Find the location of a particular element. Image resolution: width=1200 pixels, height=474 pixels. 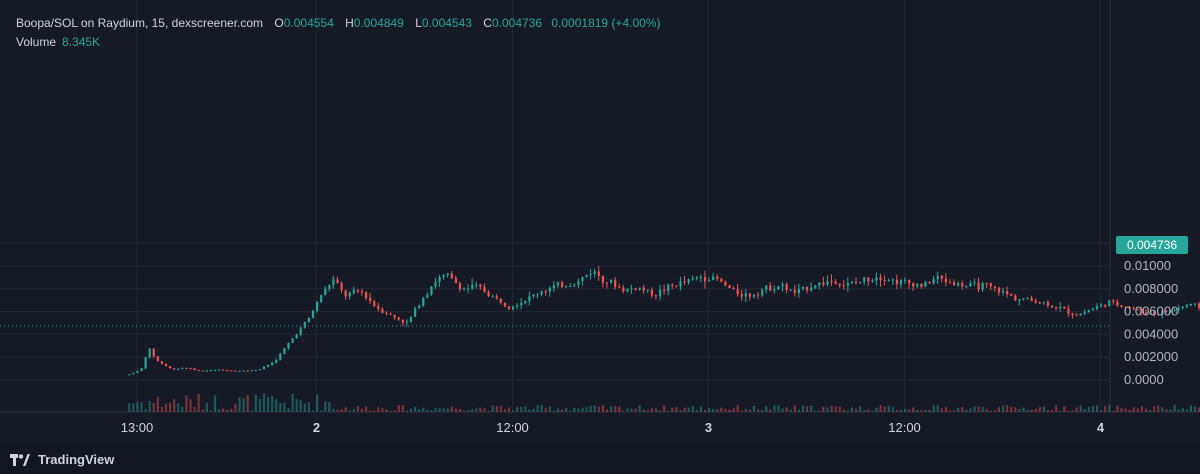

last-price-tag: 0.004736 is located at coordinates (1152, 245).